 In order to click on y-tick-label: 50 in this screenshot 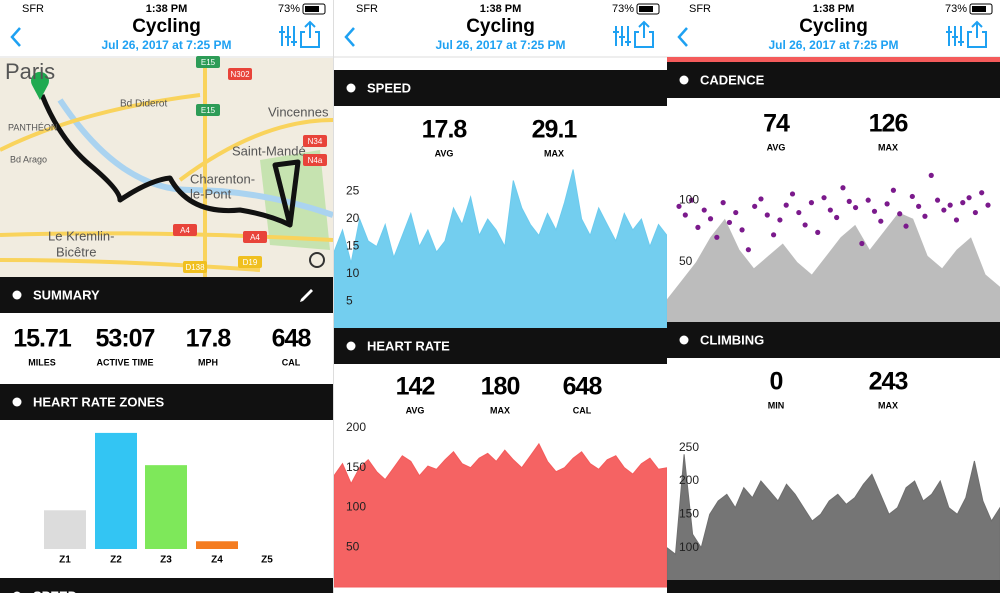, I will do `click(686, 261)`.